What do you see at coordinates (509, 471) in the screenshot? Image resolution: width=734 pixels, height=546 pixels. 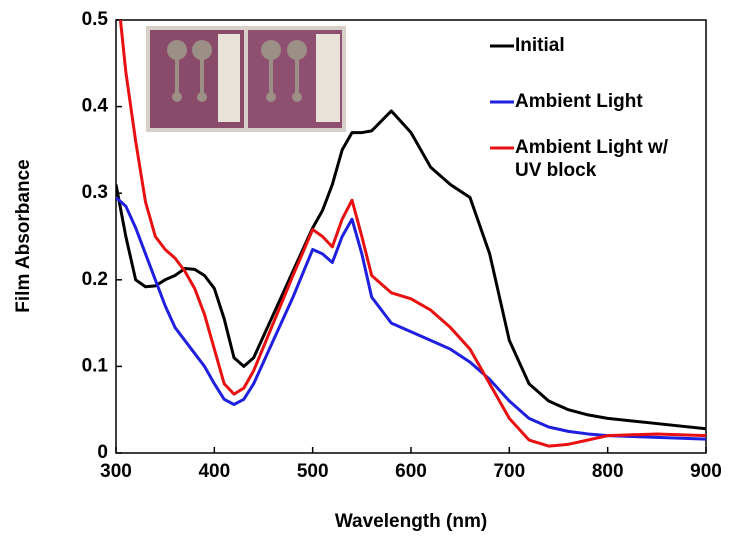 I see `x-tick-label: 700` at bounding box center [509, 471].